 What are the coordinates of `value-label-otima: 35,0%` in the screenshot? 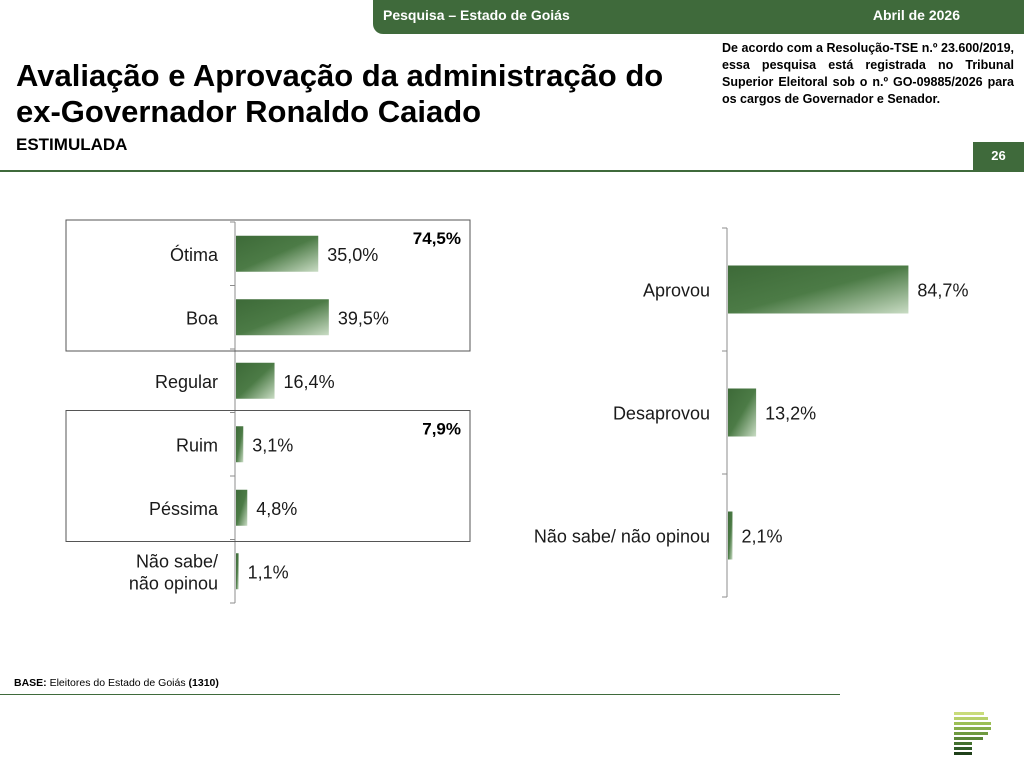 It's located at (352, 255).